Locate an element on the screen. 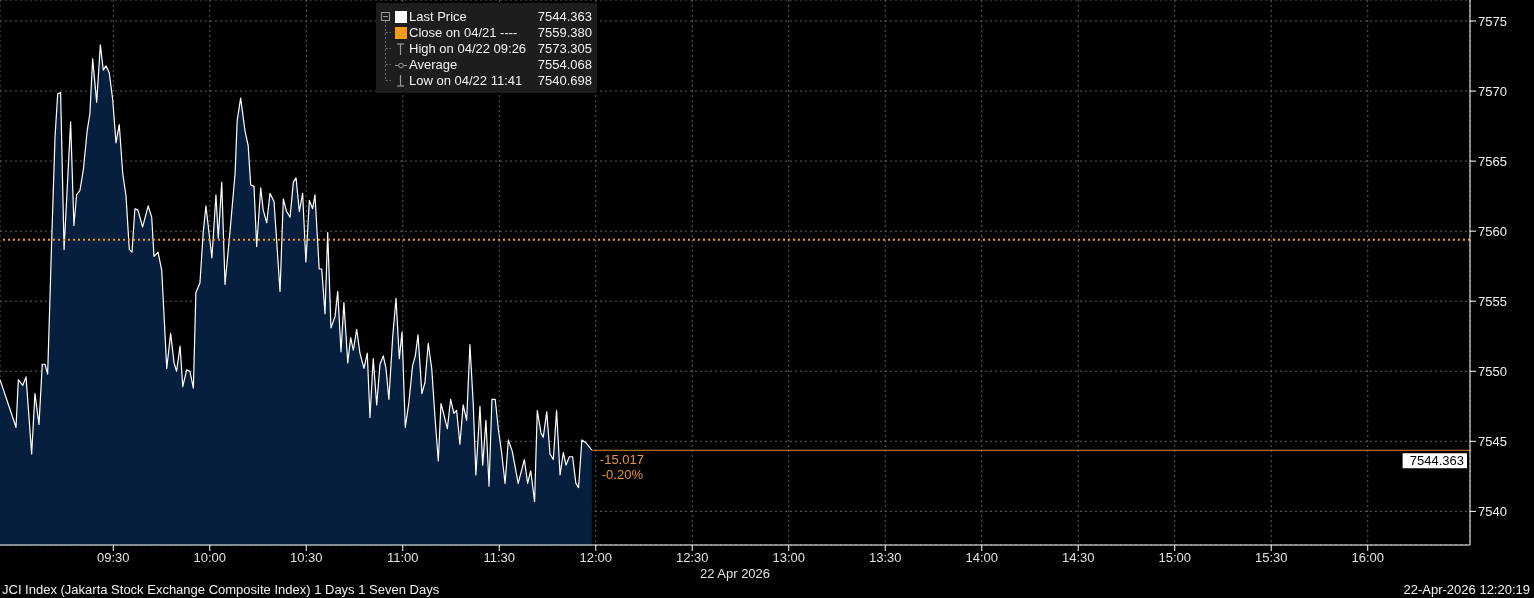 Image resolution: width=1534 pixels, height=598 pixels. y-tick-label: 7540 is located at coordinates (1492, 511).